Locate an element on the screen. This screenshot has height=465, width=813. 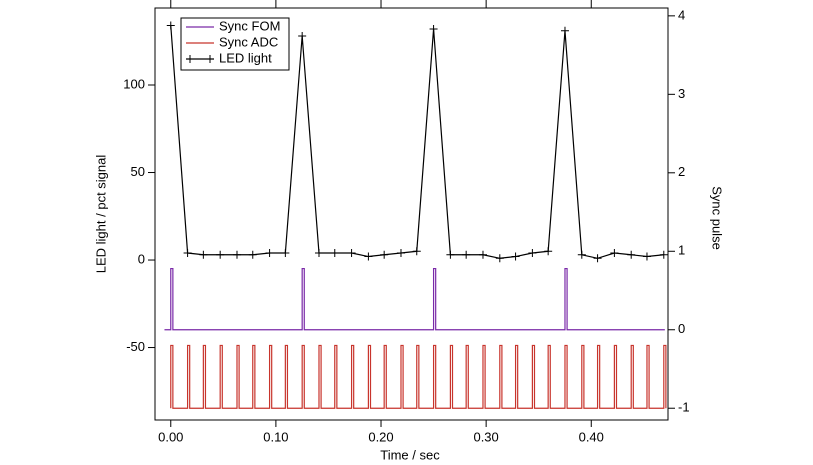
legend-box is located at coordinates (235, 44).